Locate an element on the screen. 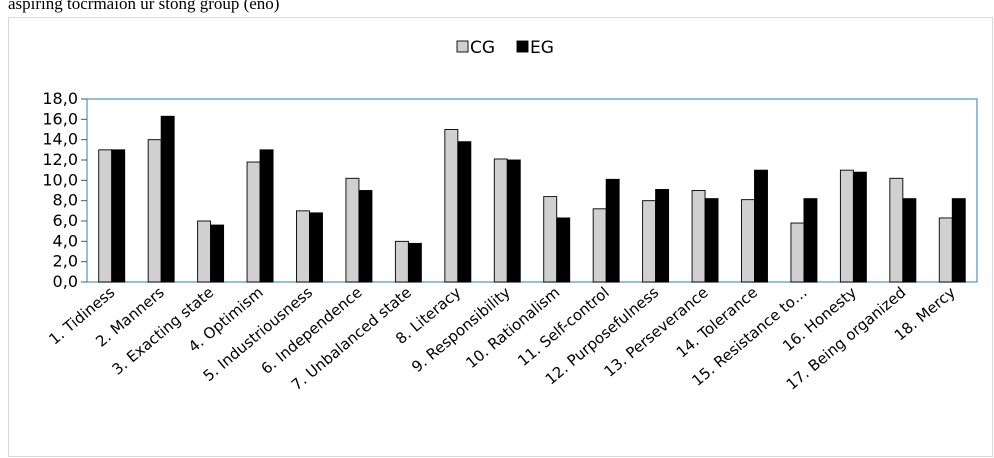 The height and width of the screenshot is (458, 994). y-tick-label: 18,0 is located at coordinates (60, 98).